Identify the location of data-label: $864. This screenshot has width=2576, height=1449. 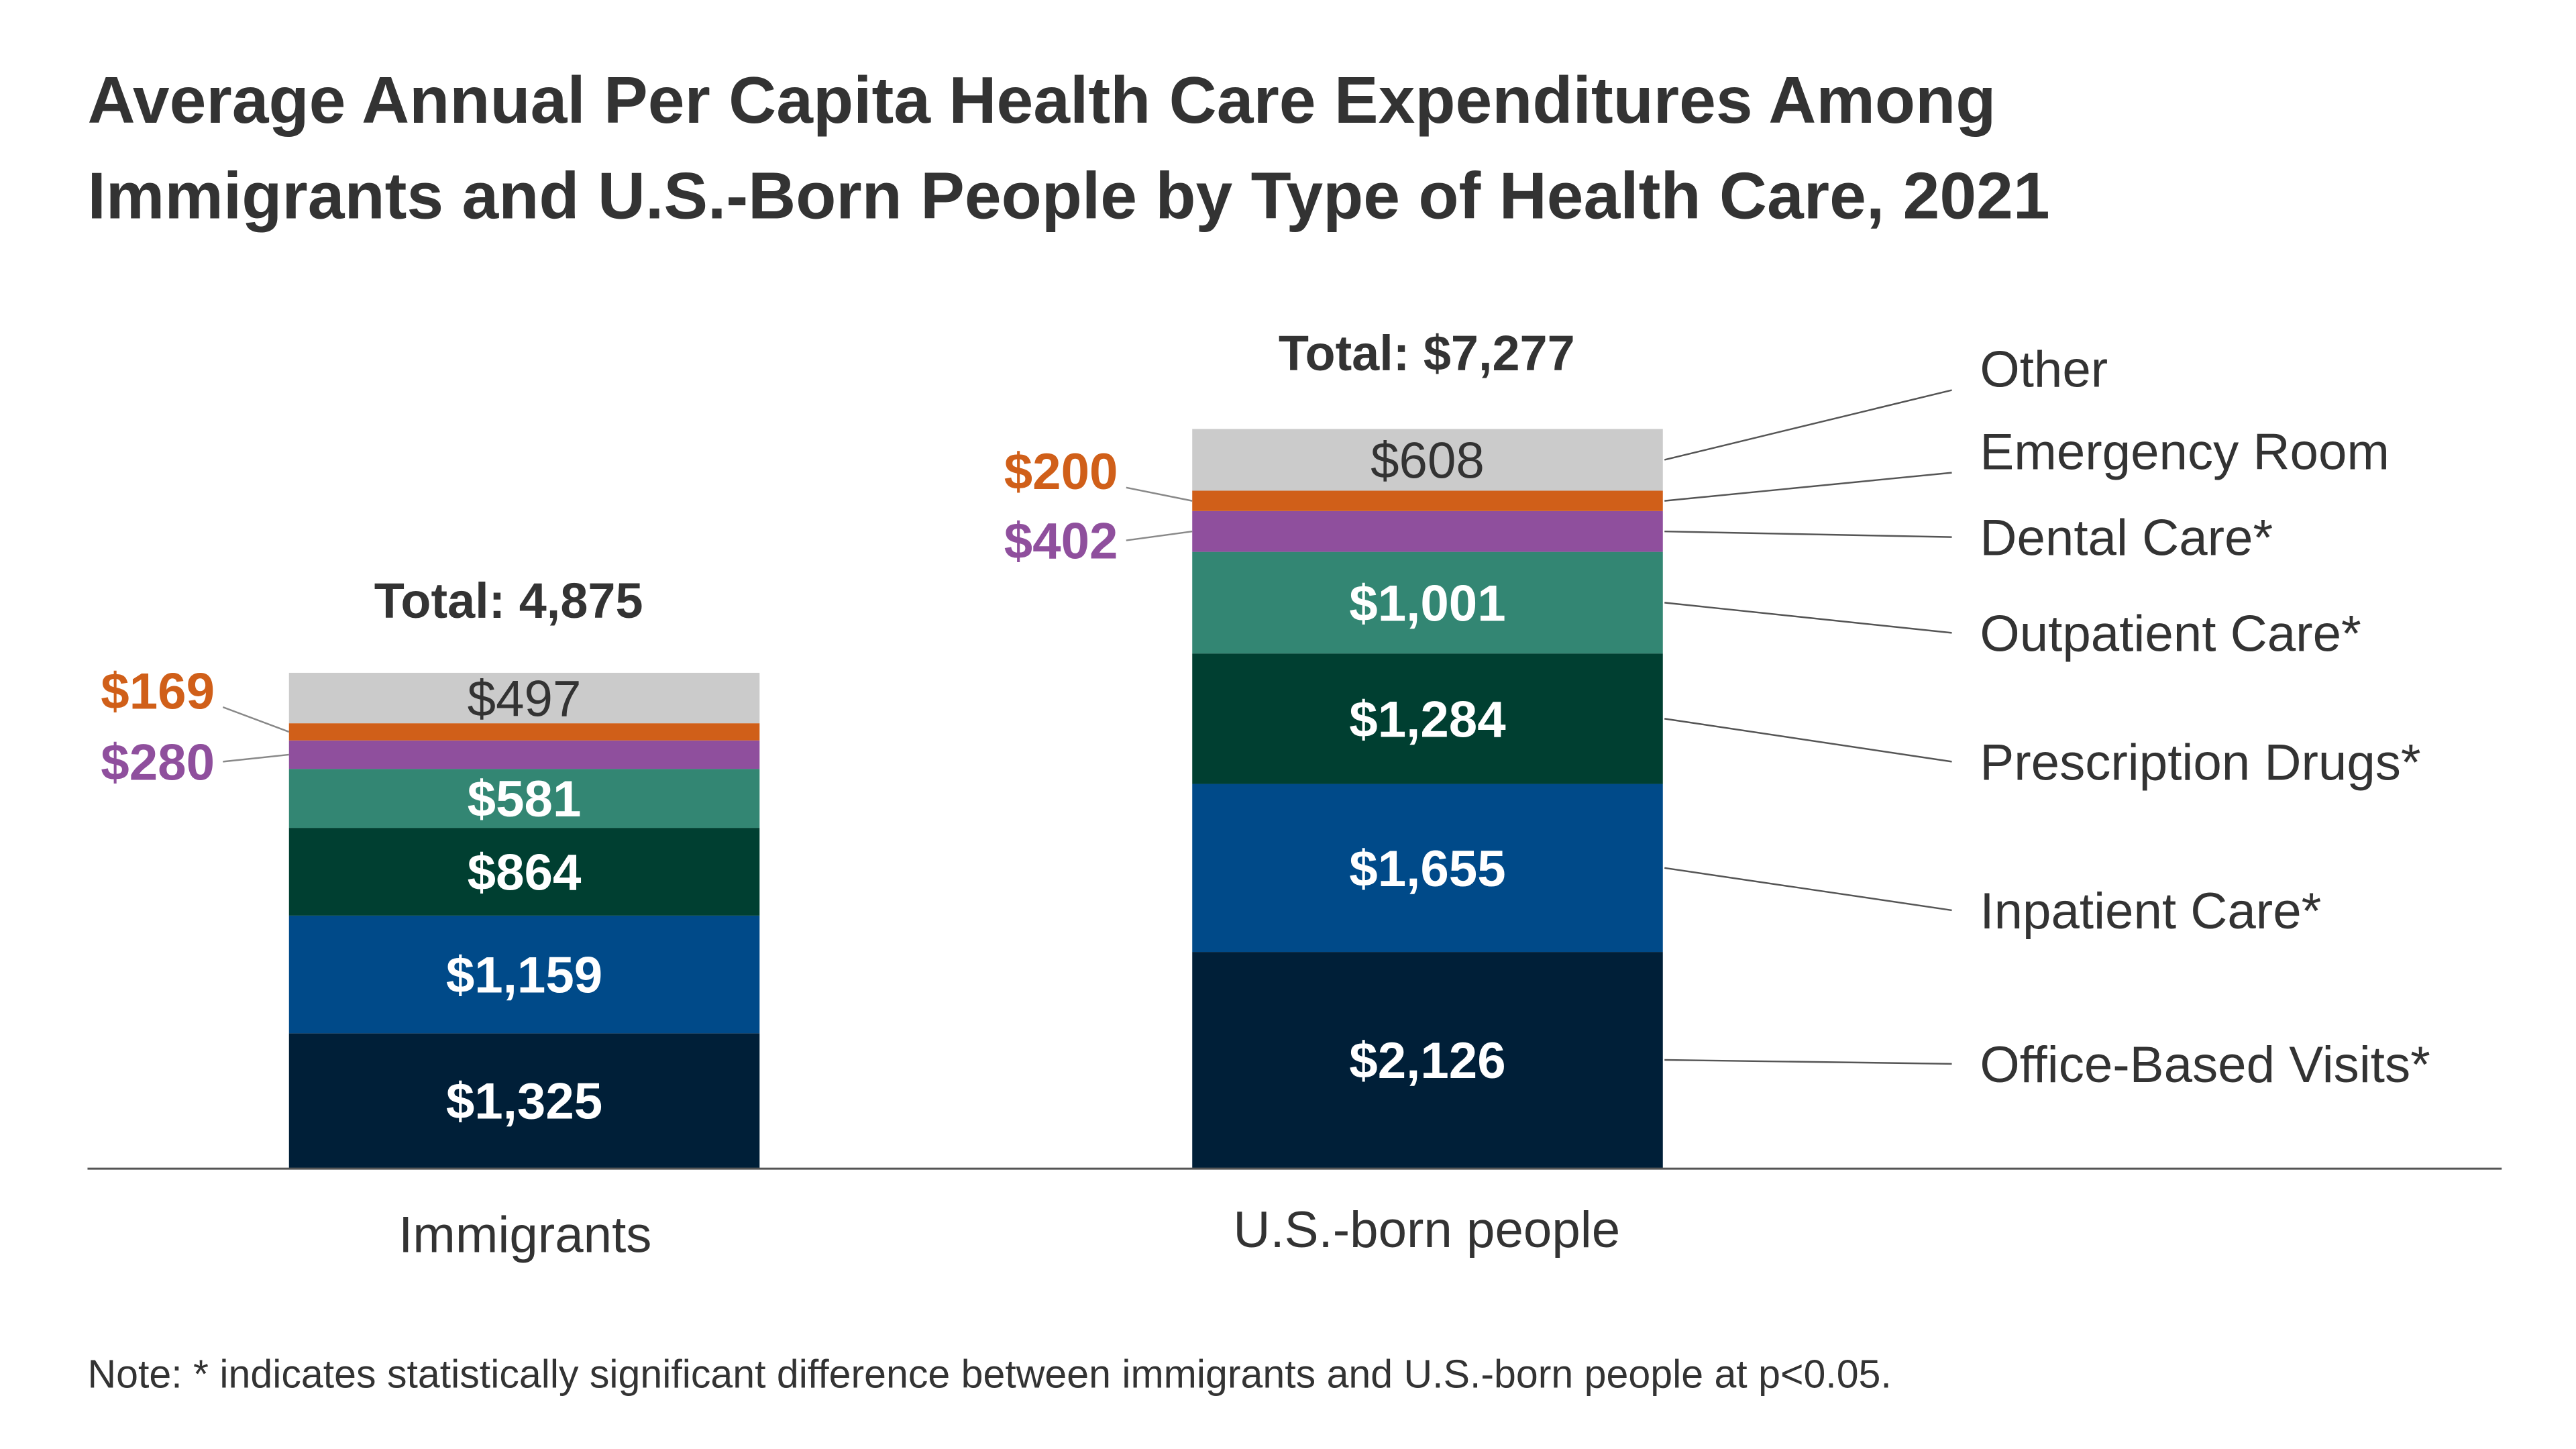
(525, 873).